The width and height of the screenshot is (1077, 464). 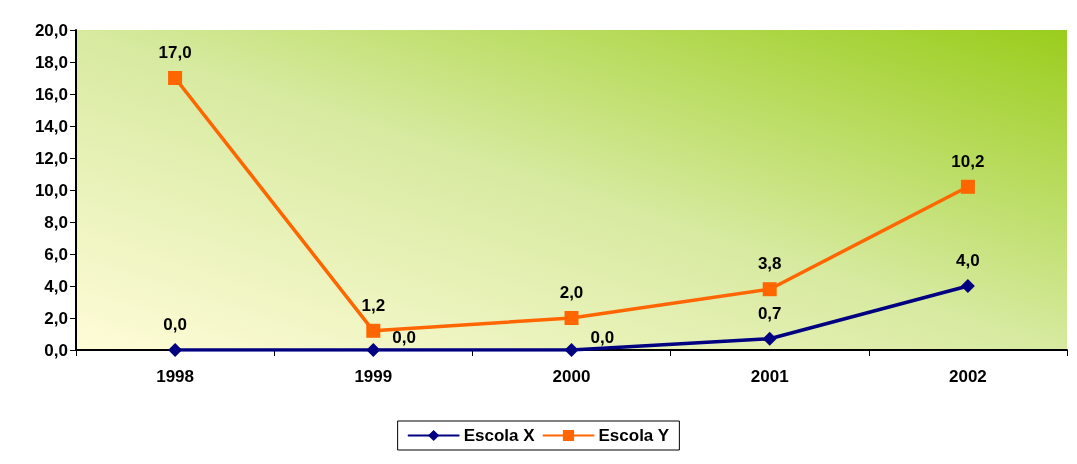 What do you see at coordinates (373, 376) in the screenshot?
I see `x-tick-label: 1999` at bounding box center [373, 376].